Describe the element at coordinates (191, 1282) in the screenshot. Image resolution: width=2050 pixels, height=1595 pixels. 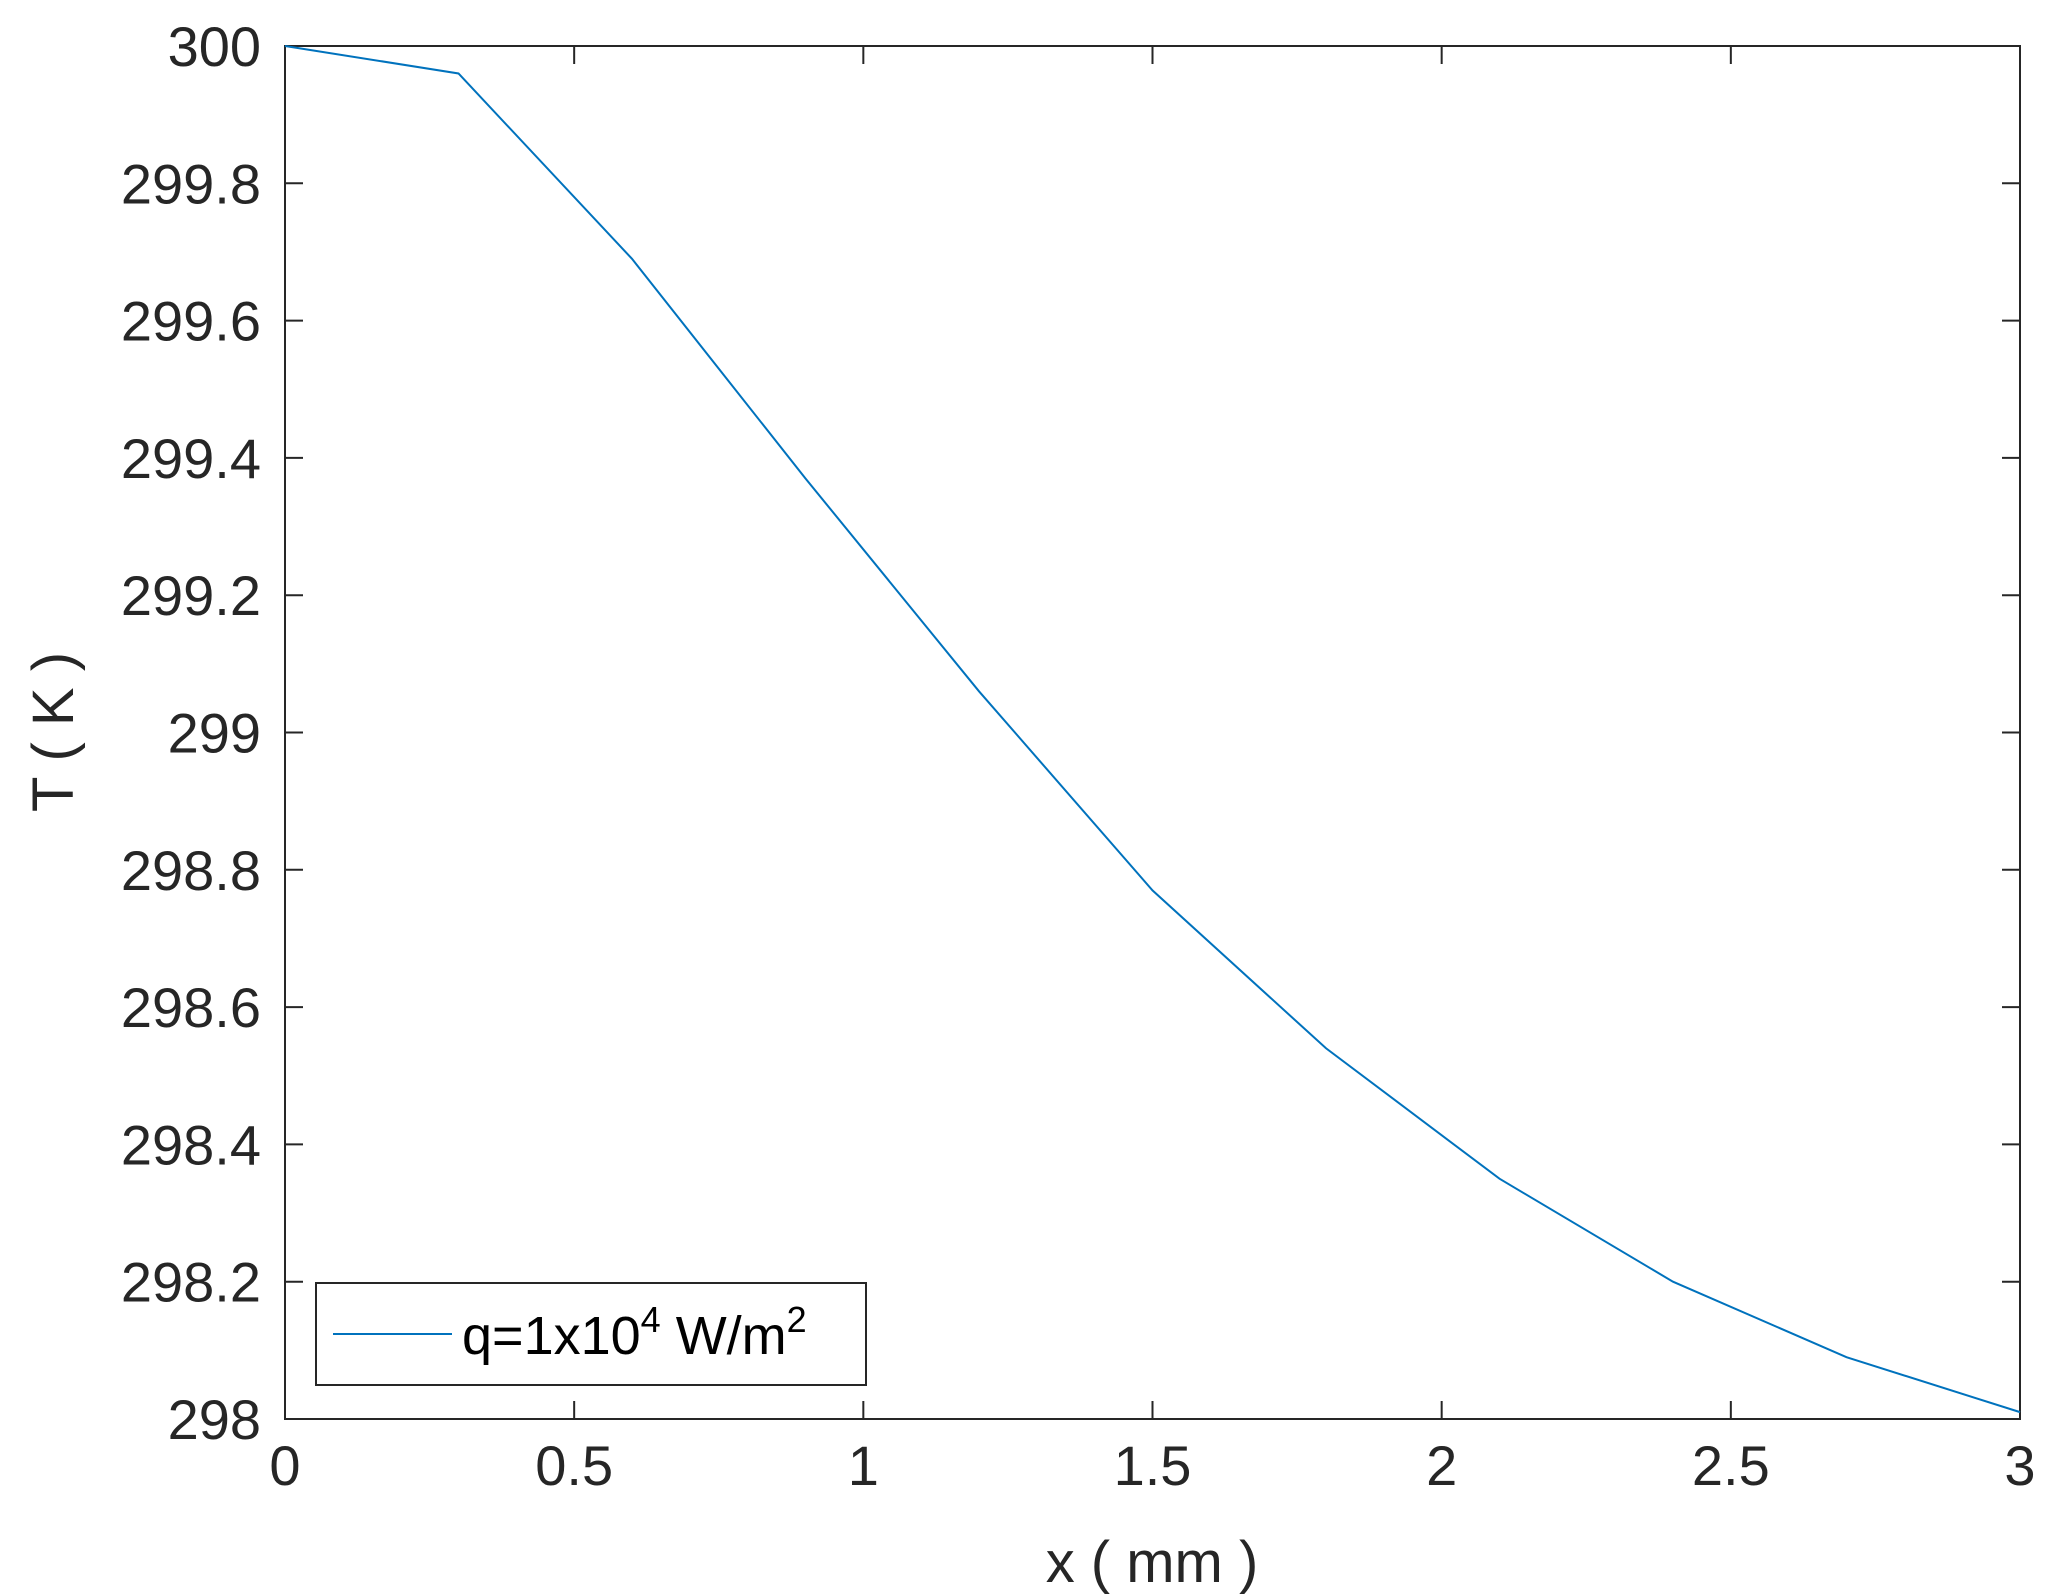
I see `y-tick-label: 298.2` at that location.